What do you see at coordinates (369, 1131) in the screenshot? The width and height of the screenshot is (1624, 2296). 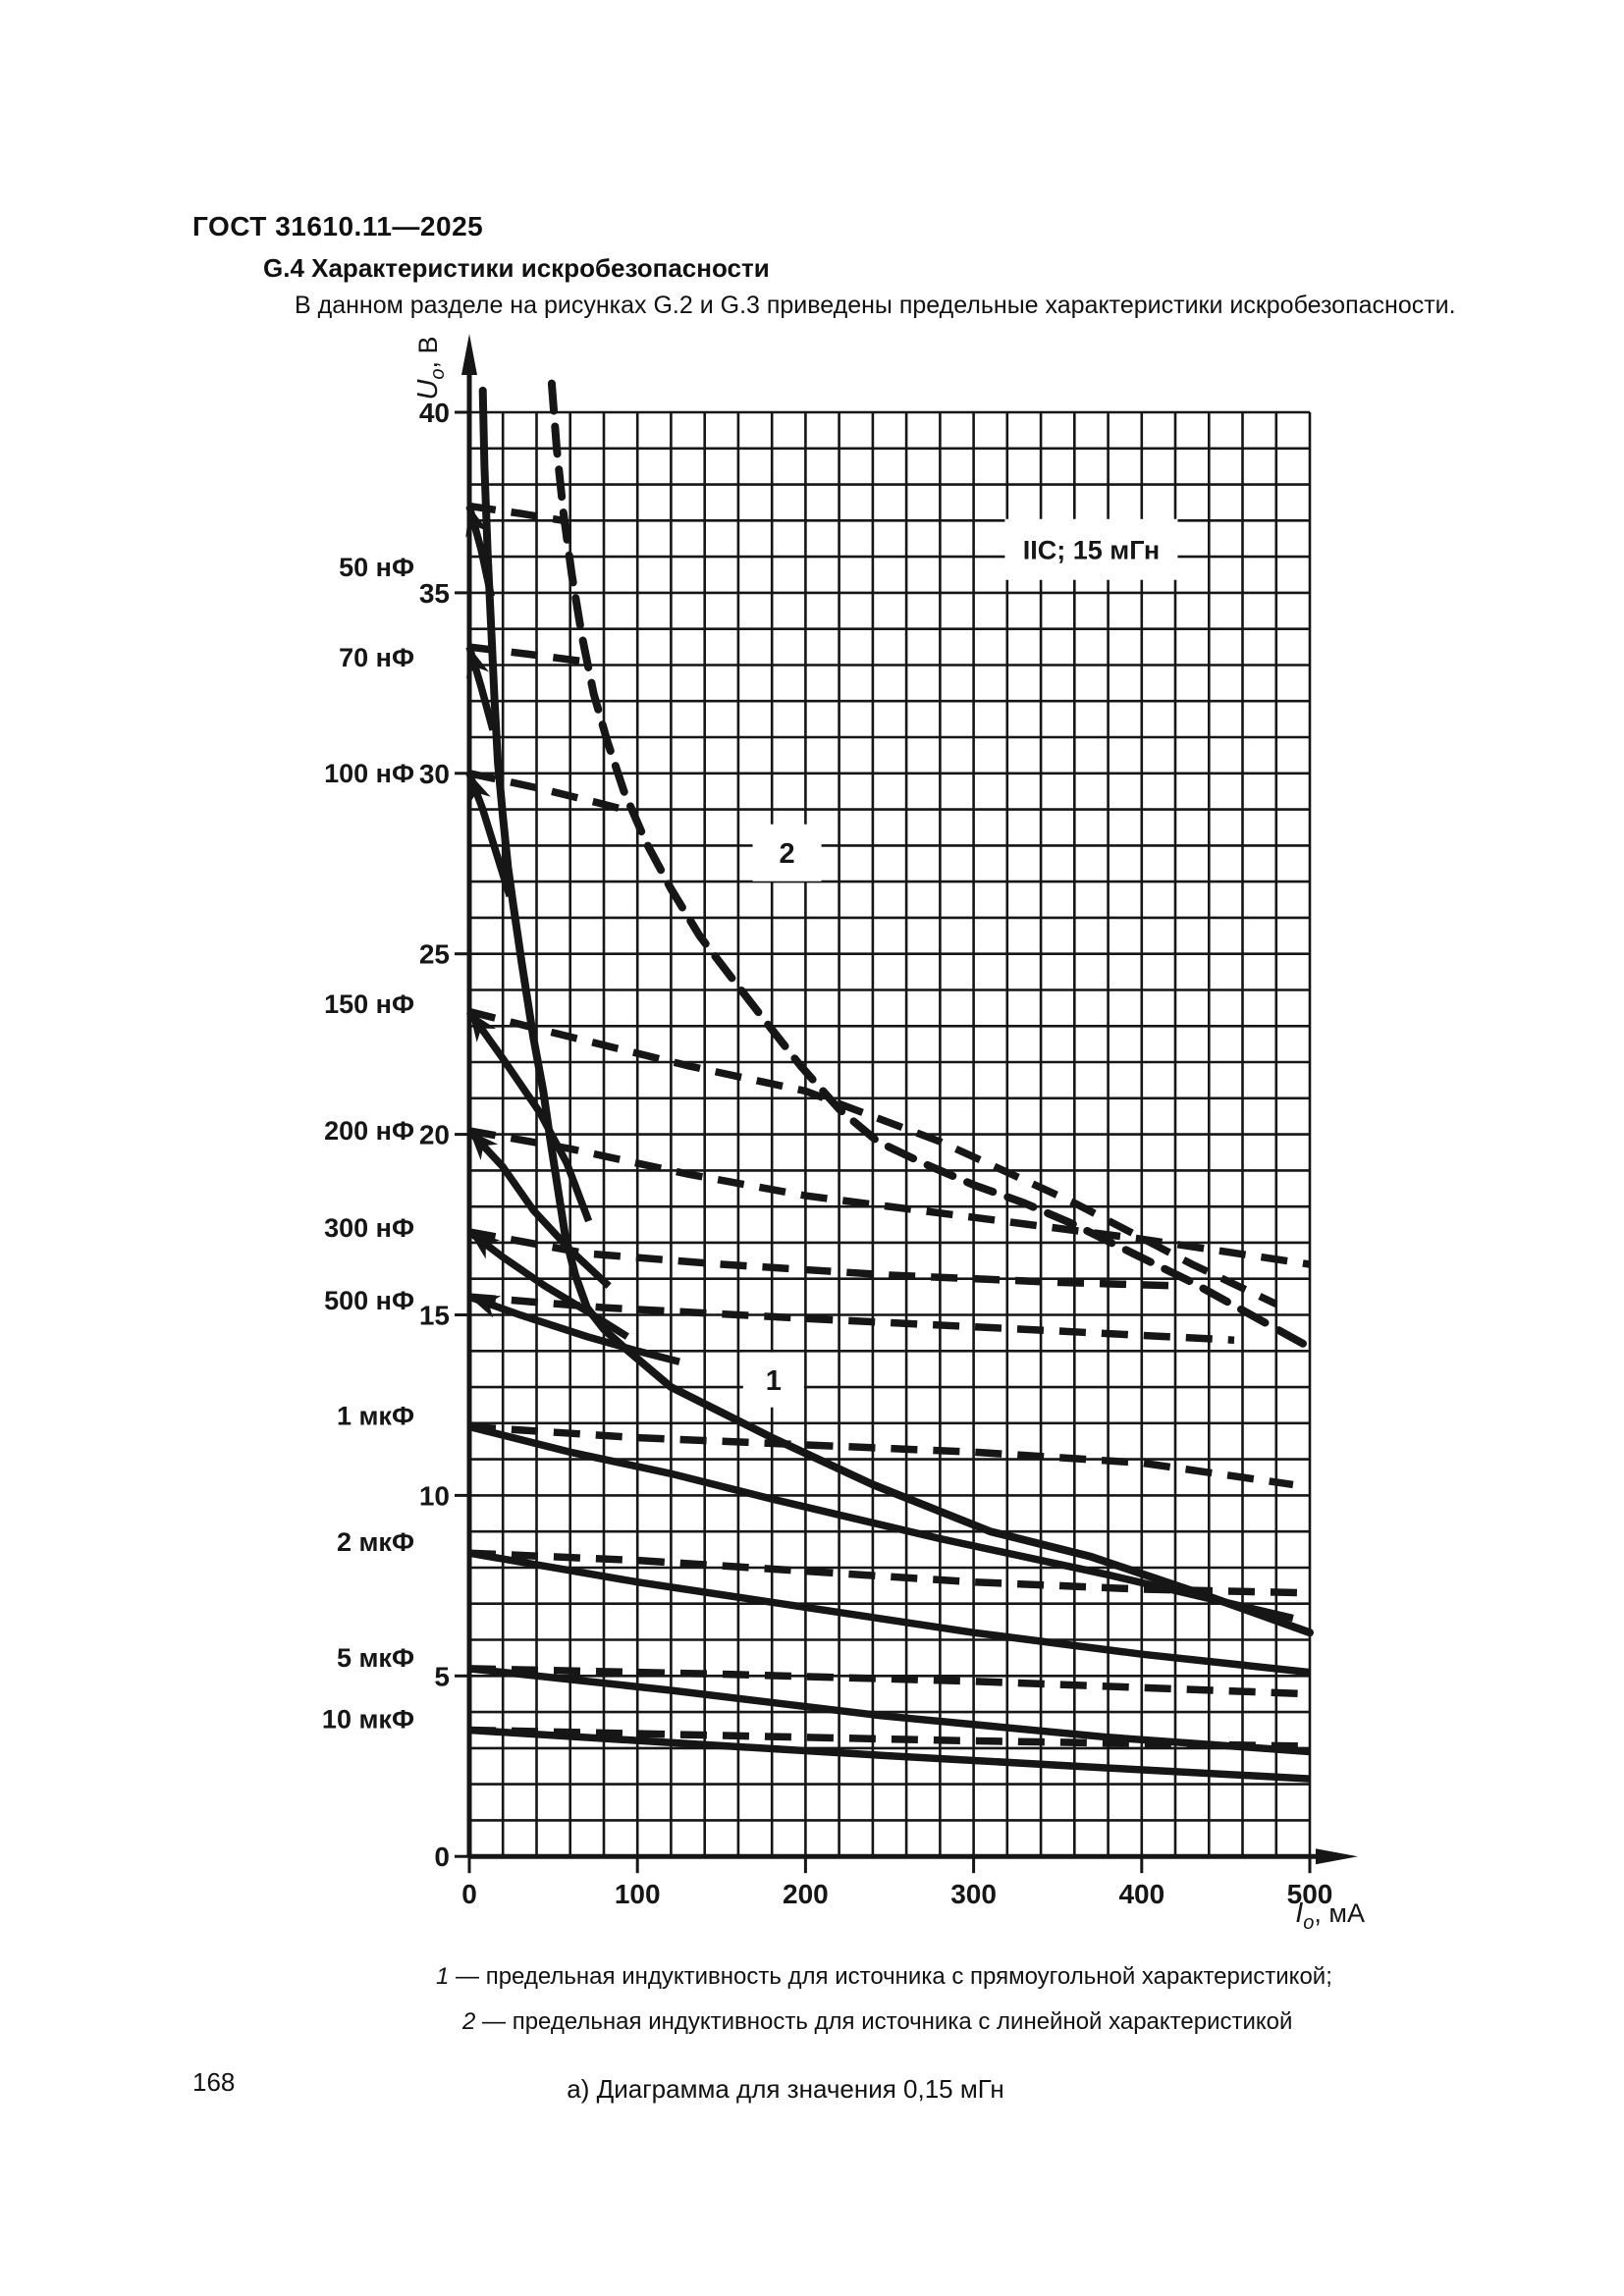 I see `capacitance-label: 200 нФ` at bounding box center [369, 1131].